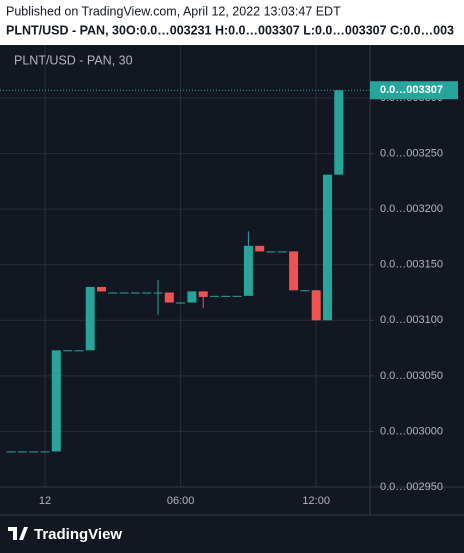 This screenshot has height=553, width=464. Describe the element at coordinates (66, 30) in the screenshot. I see `symbol: PLNT/USD - PAN, 30` at that location.